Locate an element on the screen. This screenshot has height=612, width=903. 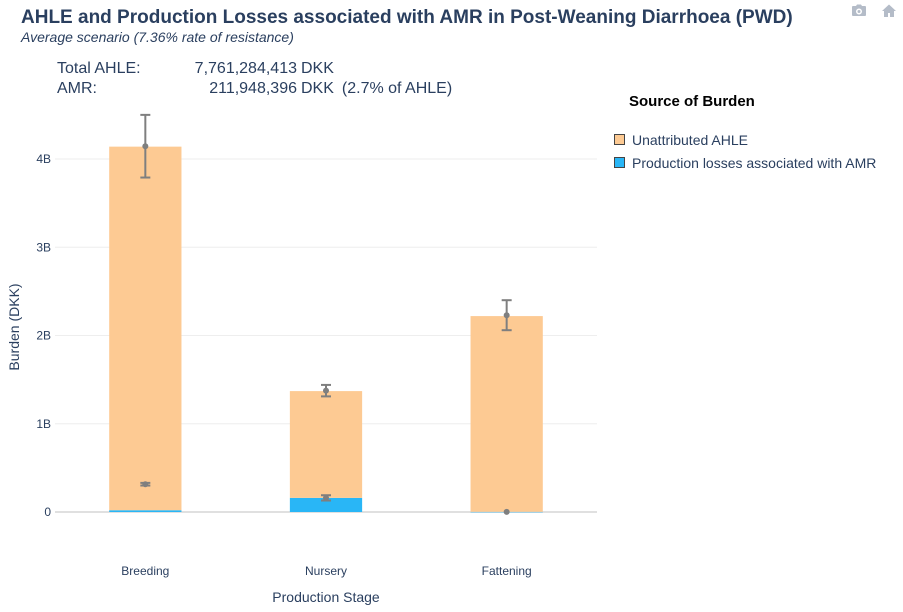
total-ahle-value: 7,761,284,413 is located at coordinates (245, 68).